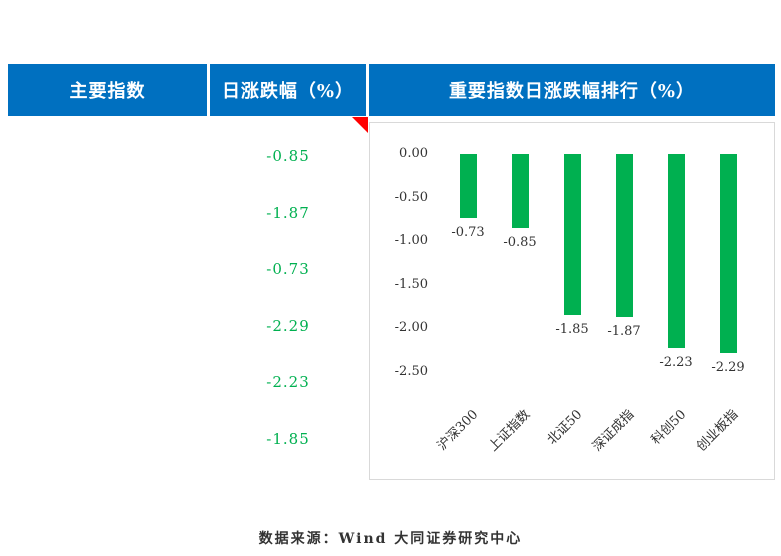  Describe the element at coordinates (411, 284) in the screenshot. I see `y-axis-tick-label: -1.50` at that location.